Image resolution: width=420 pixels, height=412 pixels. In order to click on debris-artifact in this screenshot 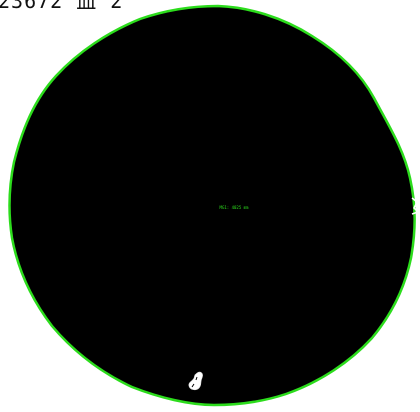, I will do `click(195, 381)`.